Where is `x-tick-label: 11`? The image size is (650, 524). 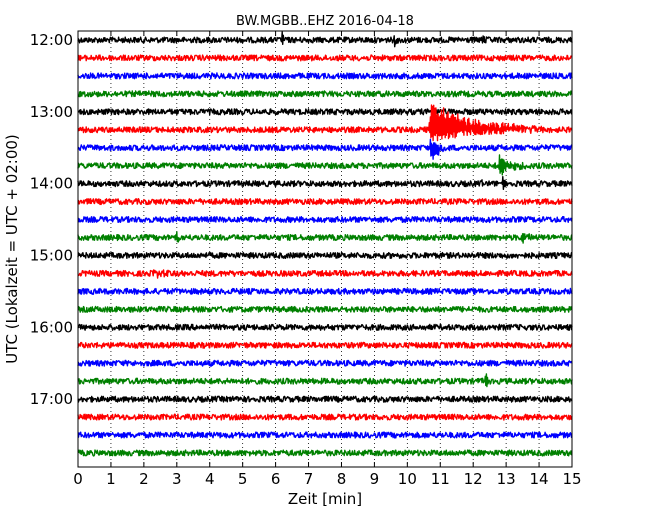
x-tick-label: 11 is located at coordinates (440, 479).